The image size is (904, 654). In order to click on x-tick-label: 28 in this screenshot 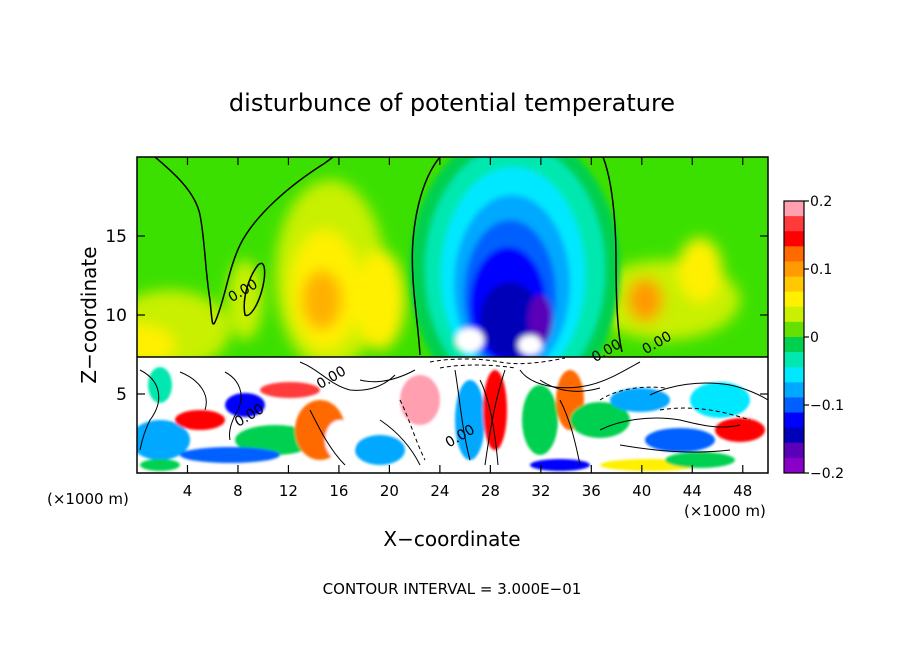, I will do `click(490, 491)`.